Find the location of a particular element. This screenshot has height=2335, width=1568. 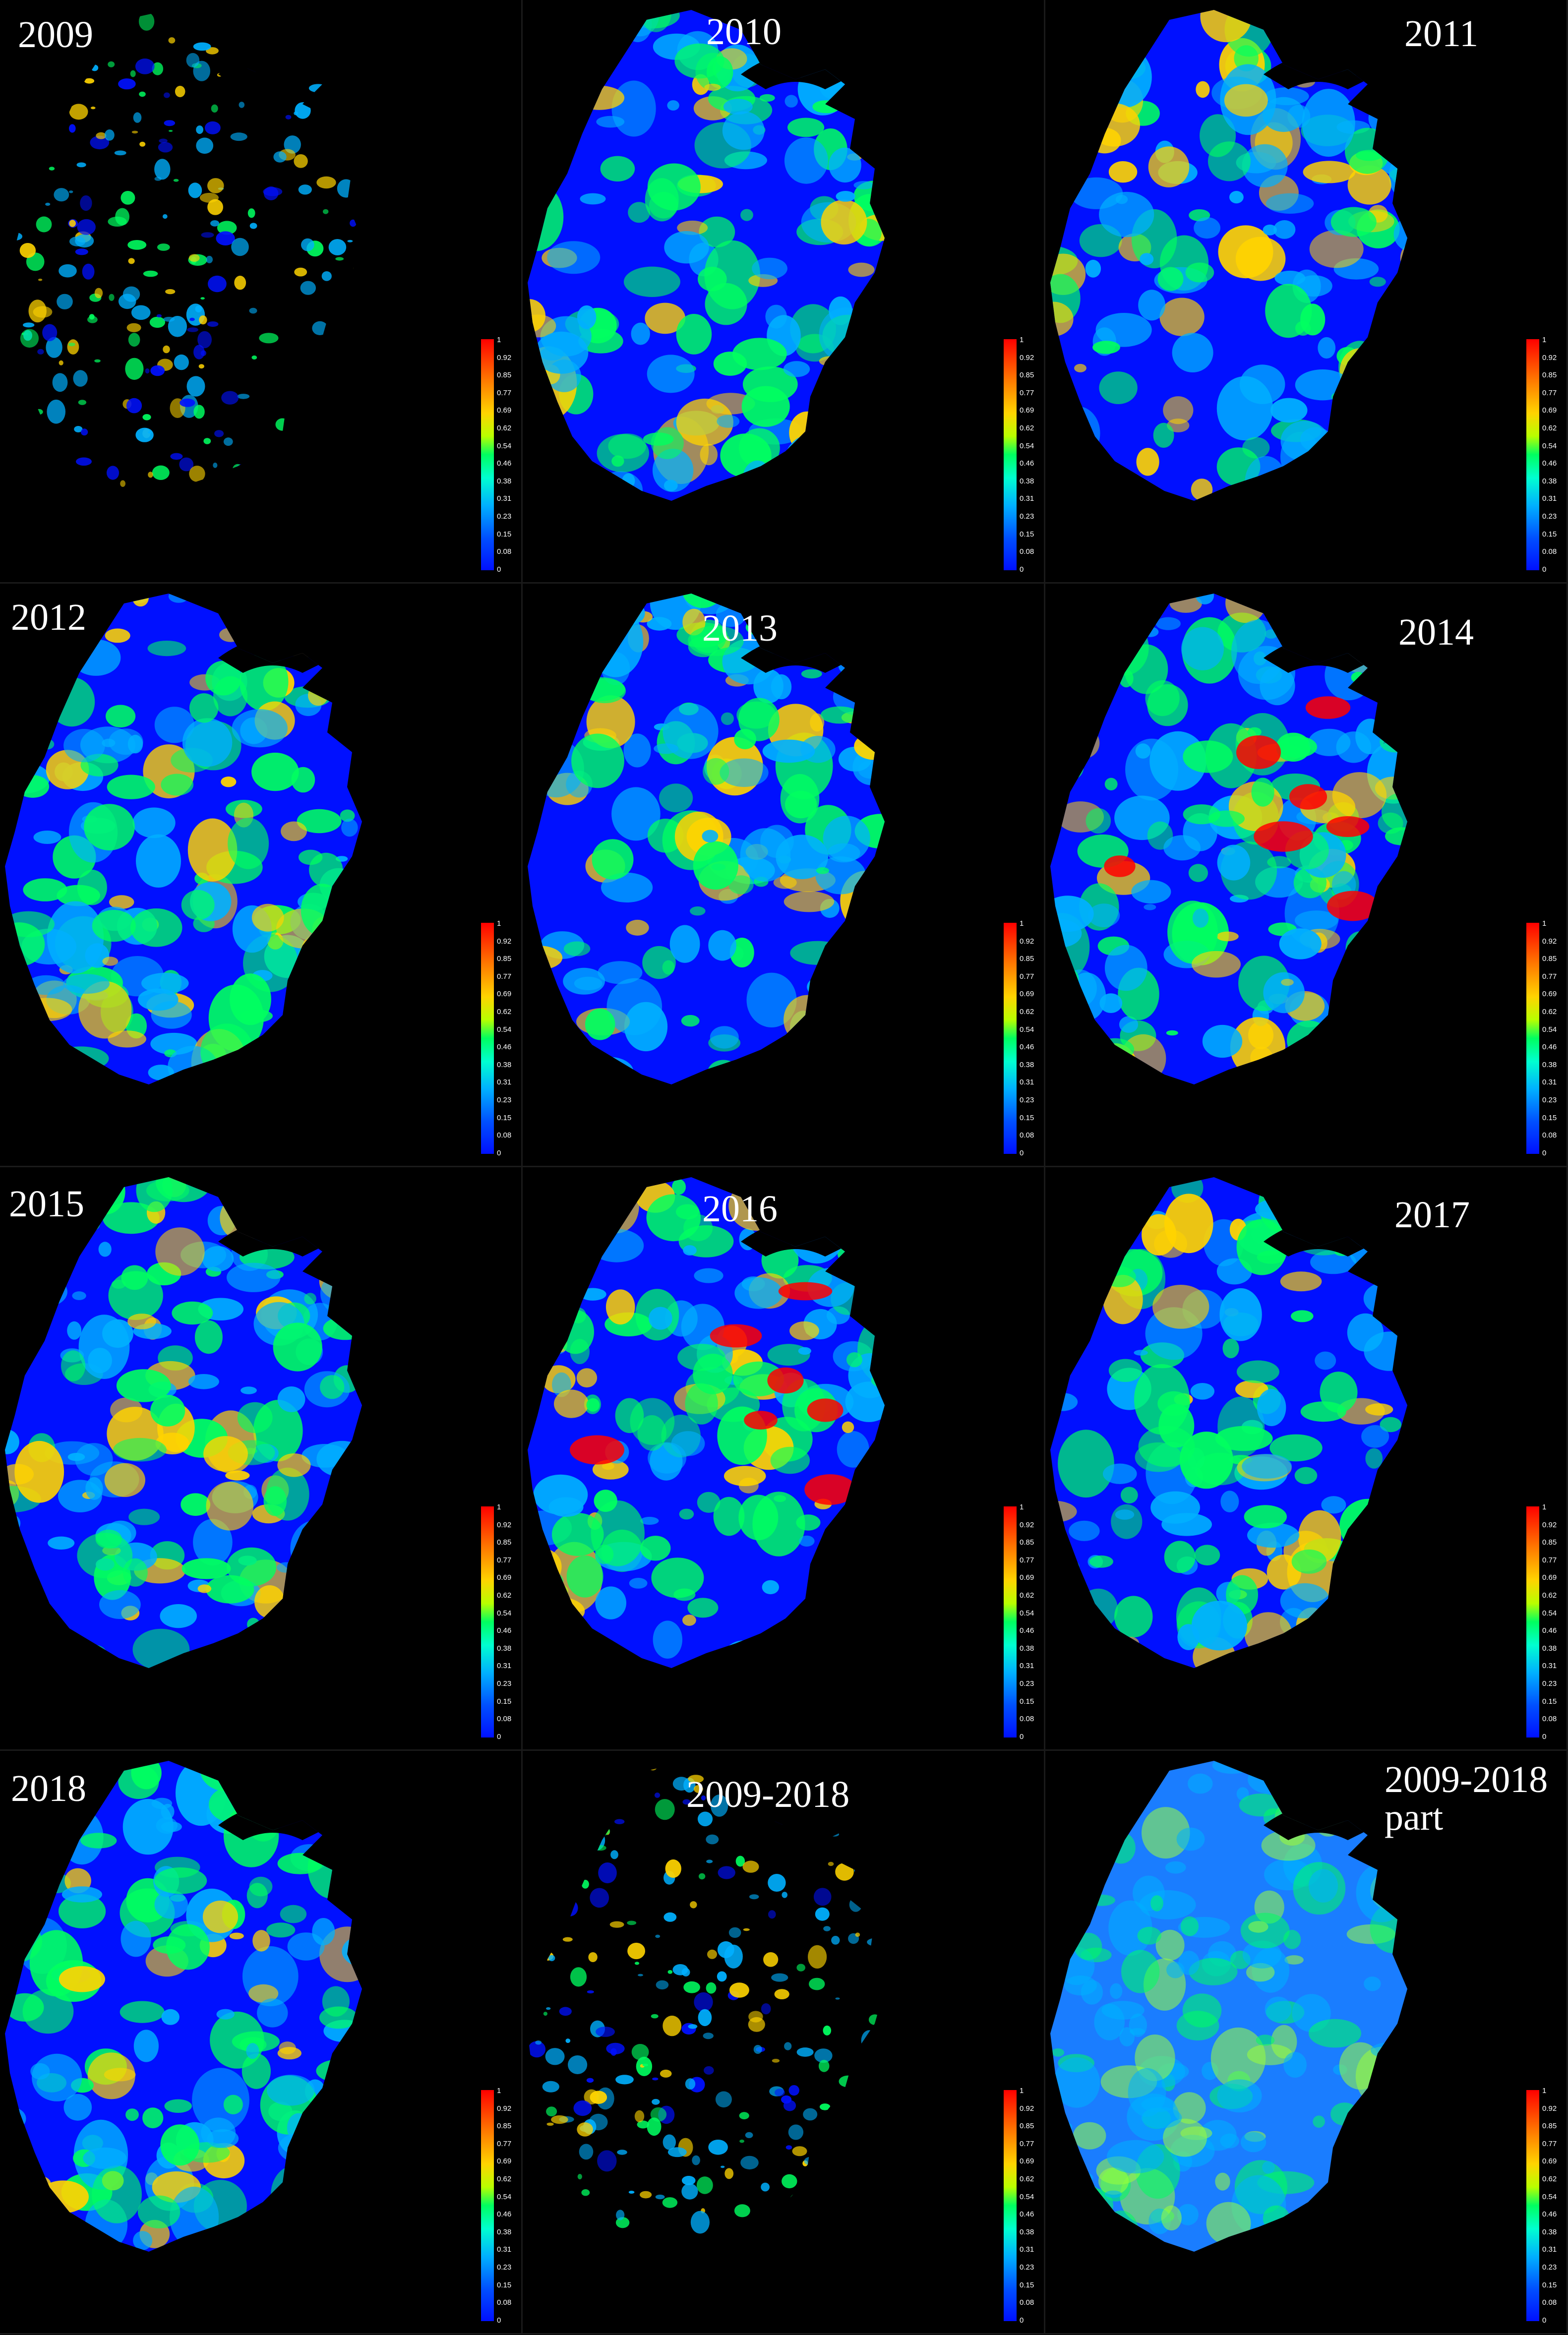

legend-tick-label: 0.54 is located at coordinates (1027, 1613).